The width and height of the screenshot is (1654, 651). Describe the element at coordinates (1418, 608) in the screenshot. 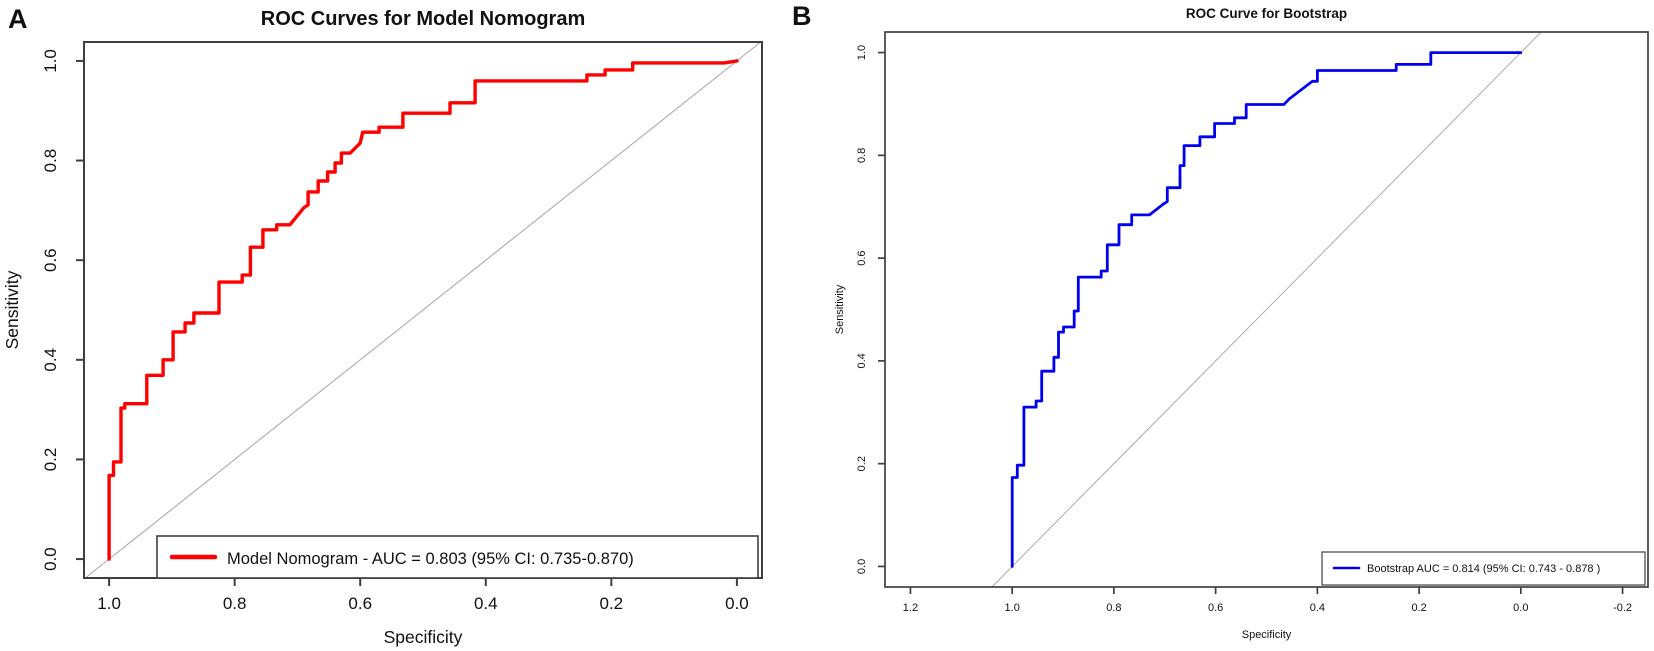

I see `x-axis-tick-label-b: 0.2` at that location.